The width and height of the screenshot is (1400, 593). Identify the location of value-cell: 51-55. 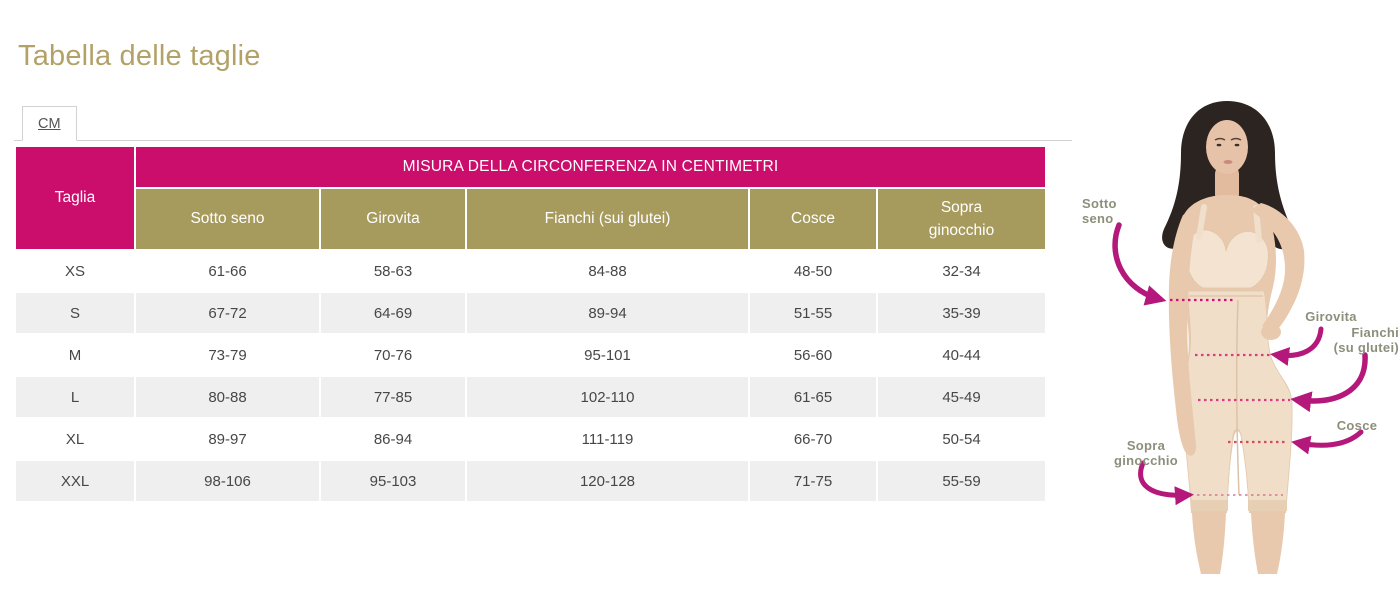
(813, 313).